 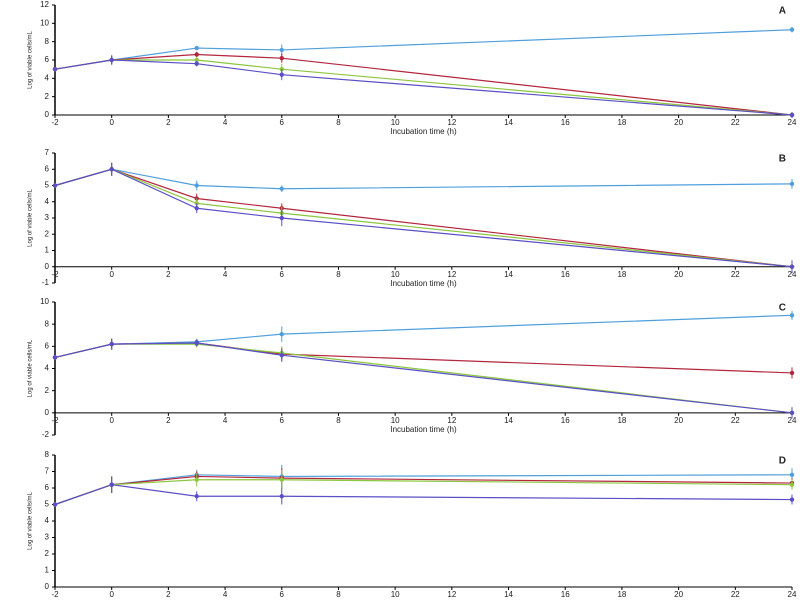 What do you see at coordinates (782, 461) in the screenshot?
I see `panel-title: D` at bounding box center [782, 461].